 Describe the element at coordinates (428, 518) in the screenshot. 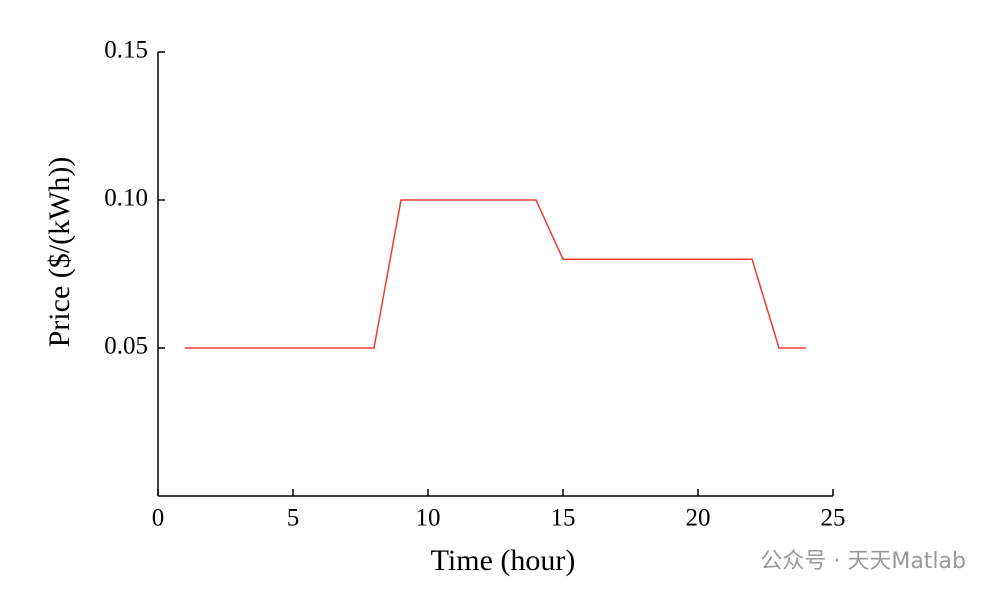

I see `x-tick-label: 10` at that location.